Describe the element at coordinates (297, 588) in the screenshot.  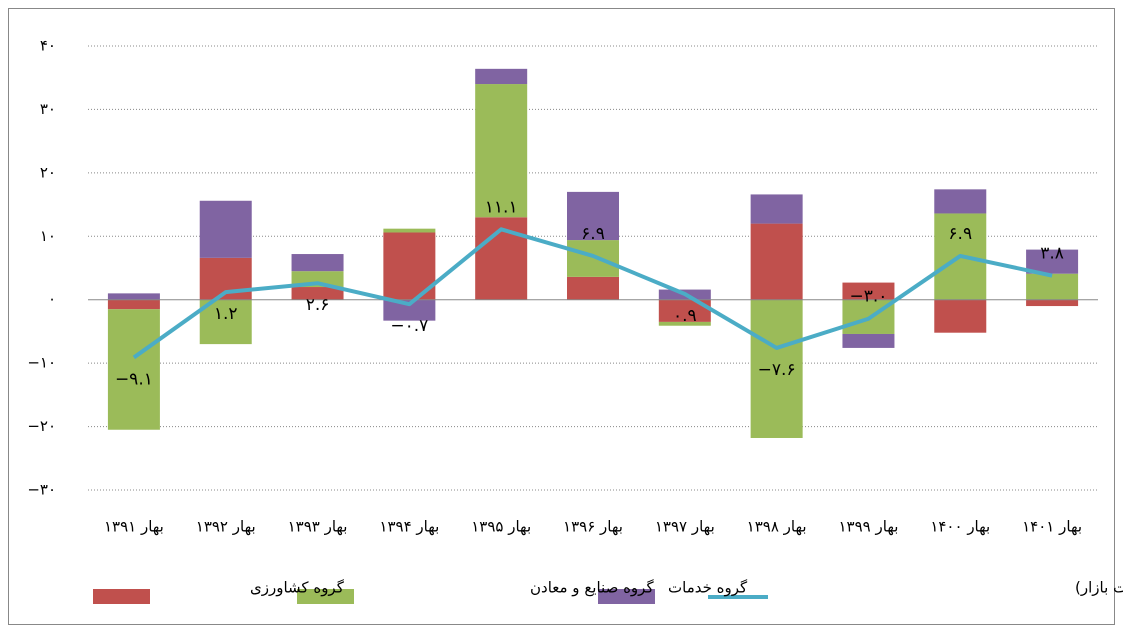
I see `legend-label: گروه کشاورزی` at that location.